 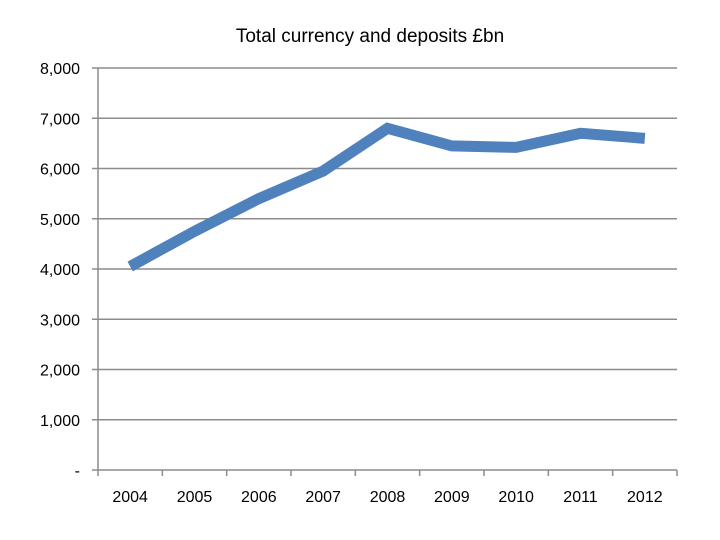 I want to click on y-tick-label: 7,000, so click(x=60, y=119).